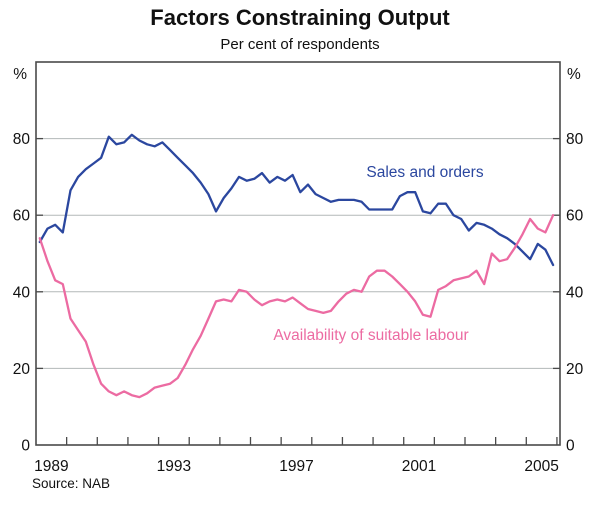  Describe the element at coordinates (22, 292) in the screenshot. I see `y-tick-label-left-40: 40` at that location.